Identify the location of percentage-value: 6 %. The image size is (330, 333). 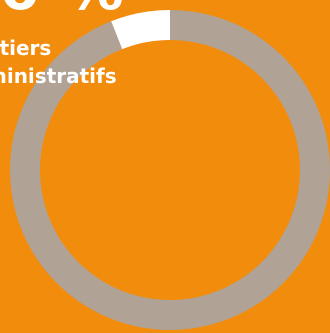
(63, 9).